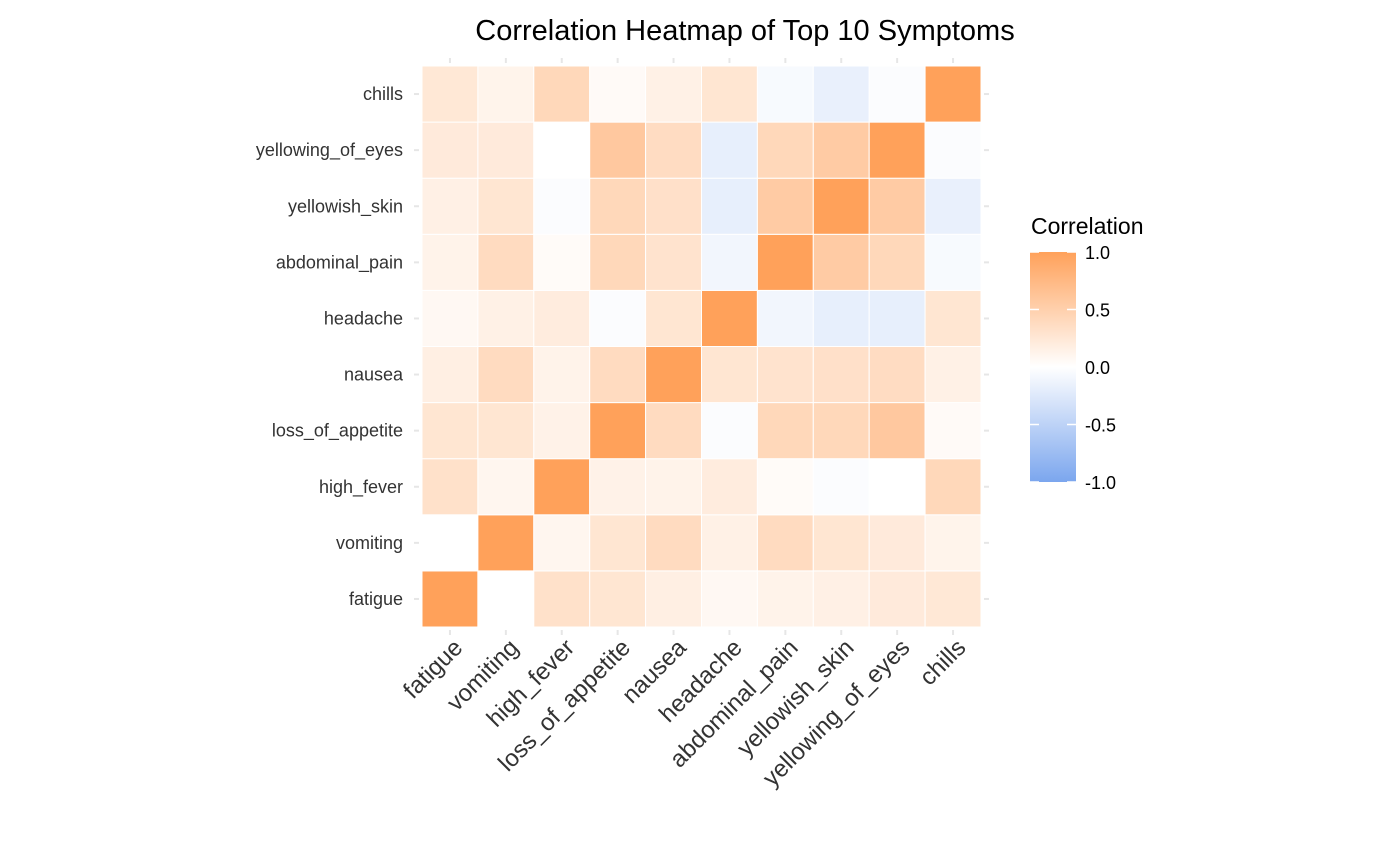 Image resolution: width=1400 pixels, height=865 pixels. Describe the element at coordinates (361, 487) in the screenshot. I see `y-tick-label: high_fever` at that location.